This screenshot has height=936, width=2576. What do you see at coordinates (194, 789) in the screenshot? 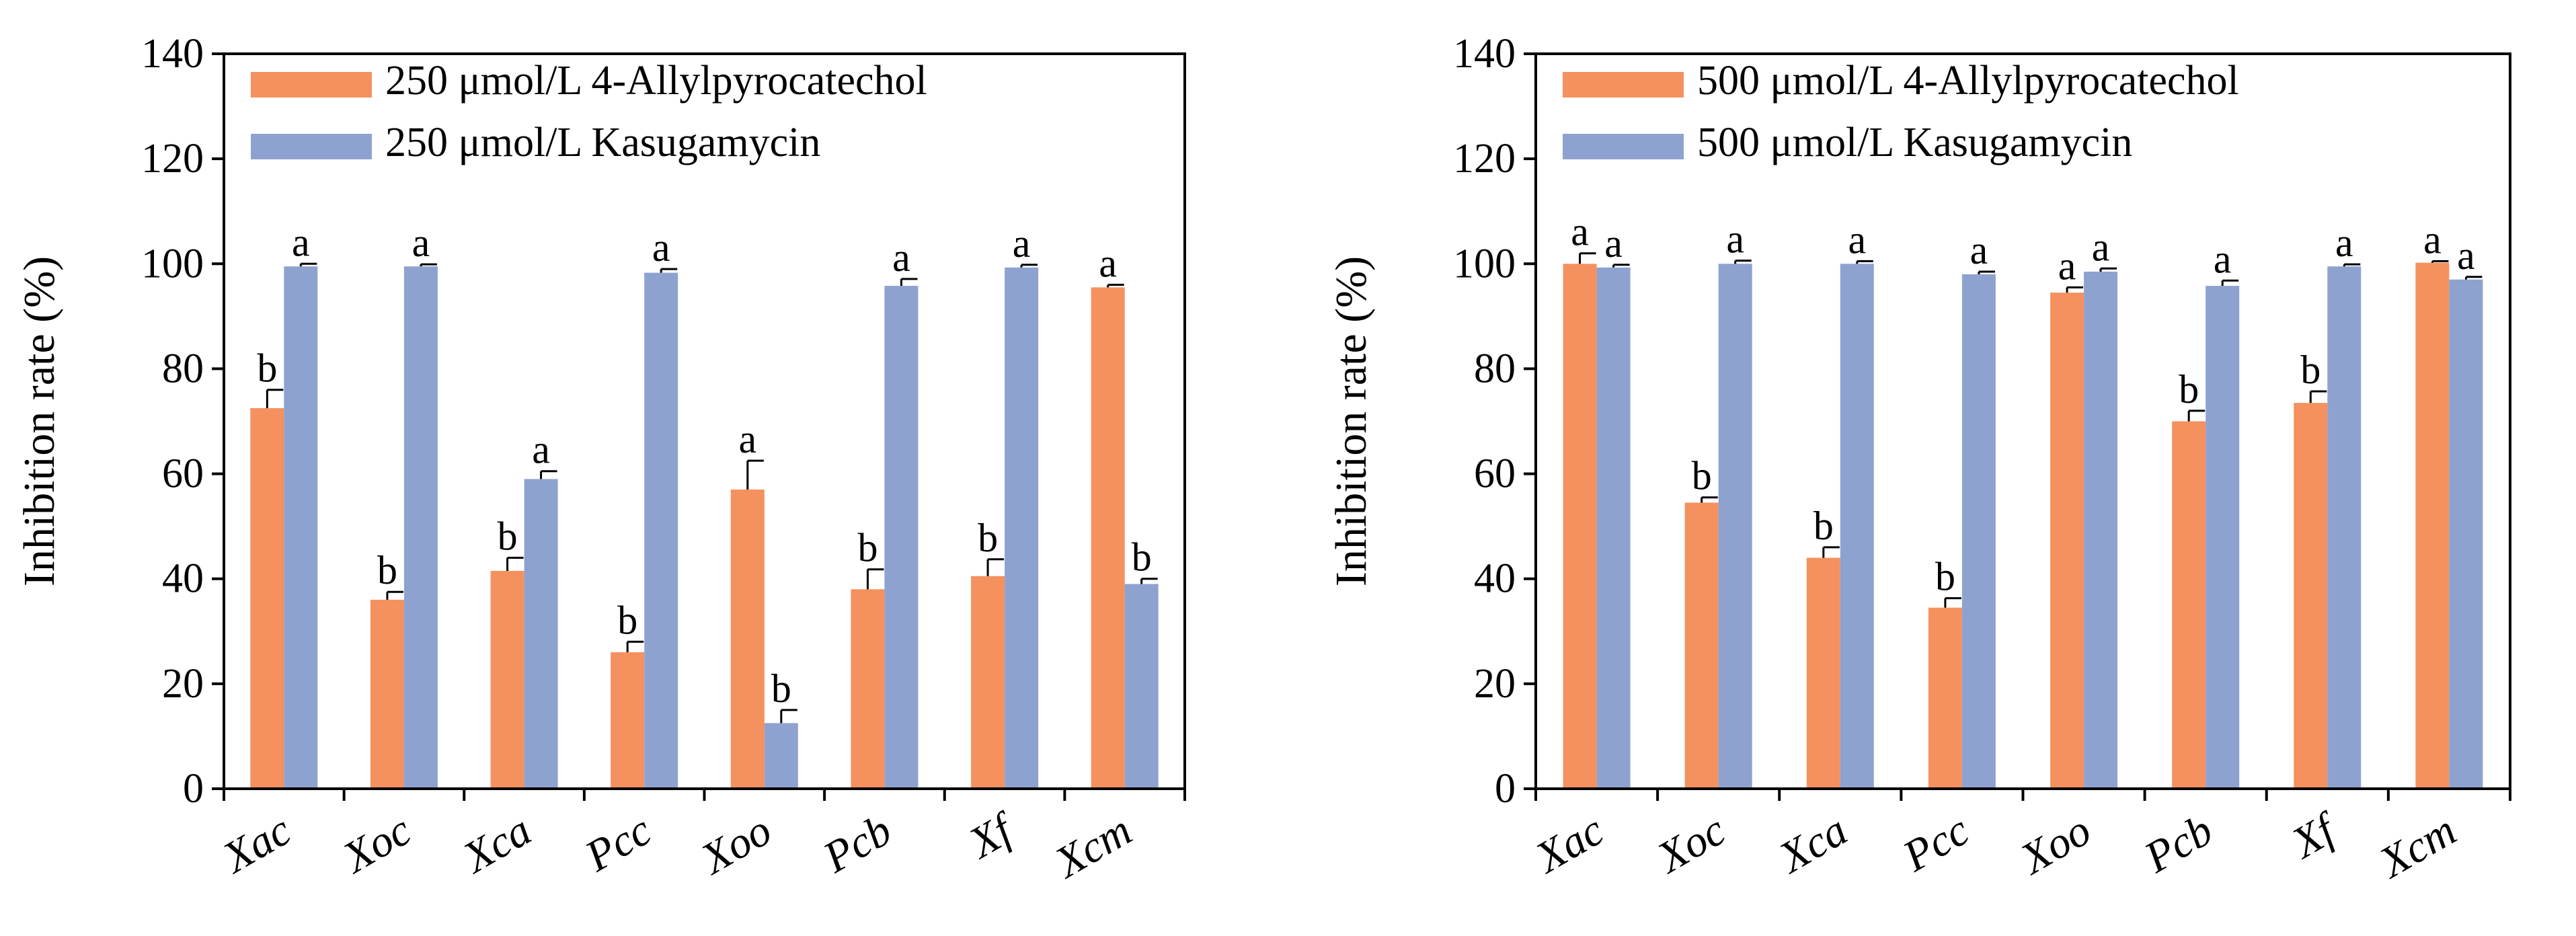
I see `y-tick-label: 0` at bounding box center [194, 789].